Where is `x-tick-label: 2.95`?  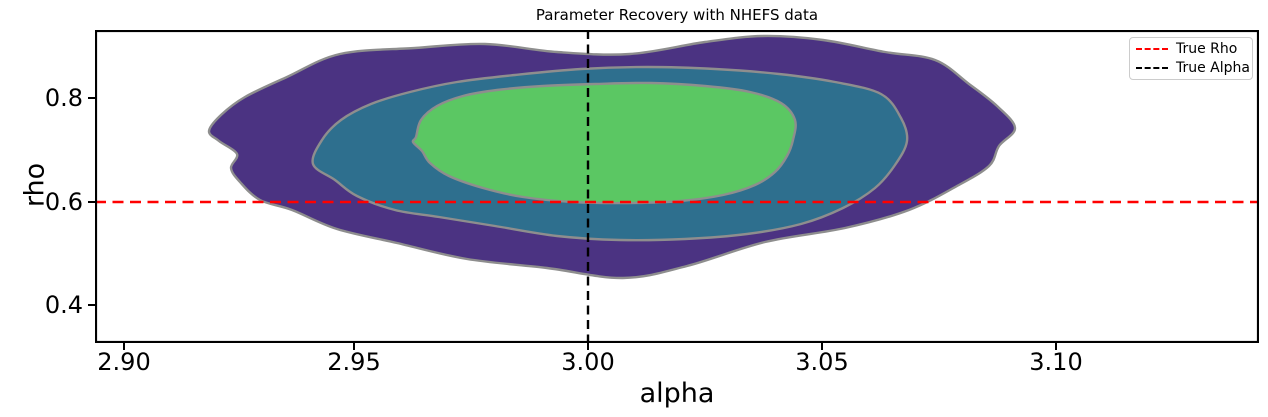 x-tick-label: 2.95 is located at coordinates (354, 362).